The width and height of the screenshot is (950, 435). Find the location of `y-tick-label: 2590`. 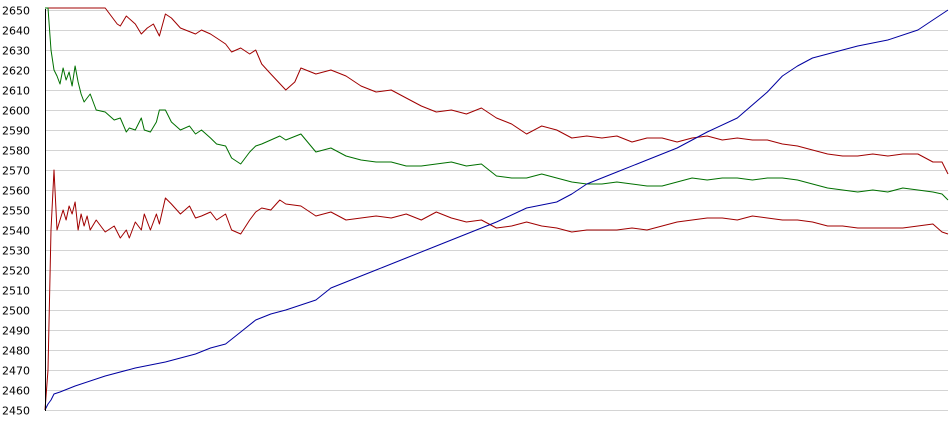

y-tick-label: 2590 is located at coordinates (16, 131).